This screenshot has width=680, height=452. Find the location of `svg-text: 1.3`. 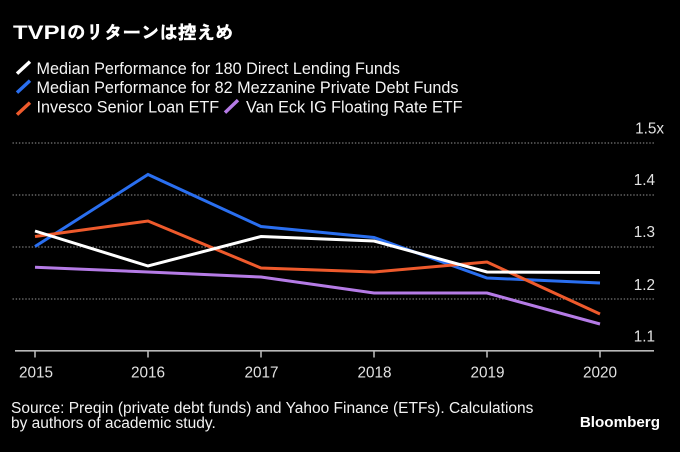

svg-text: 1.3 is located at coordinates (644, 232).